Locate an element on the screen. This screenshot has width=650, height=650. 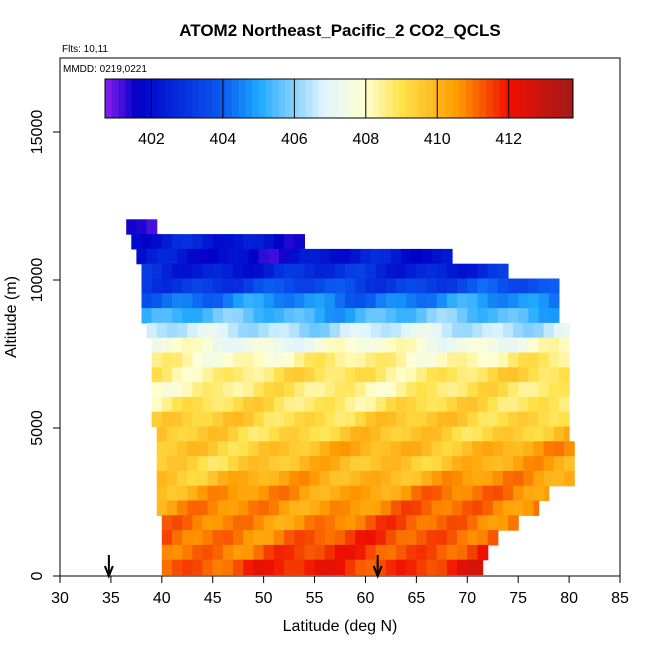
colorbar-tick-label: 402 is located at coordinates (151, 139).